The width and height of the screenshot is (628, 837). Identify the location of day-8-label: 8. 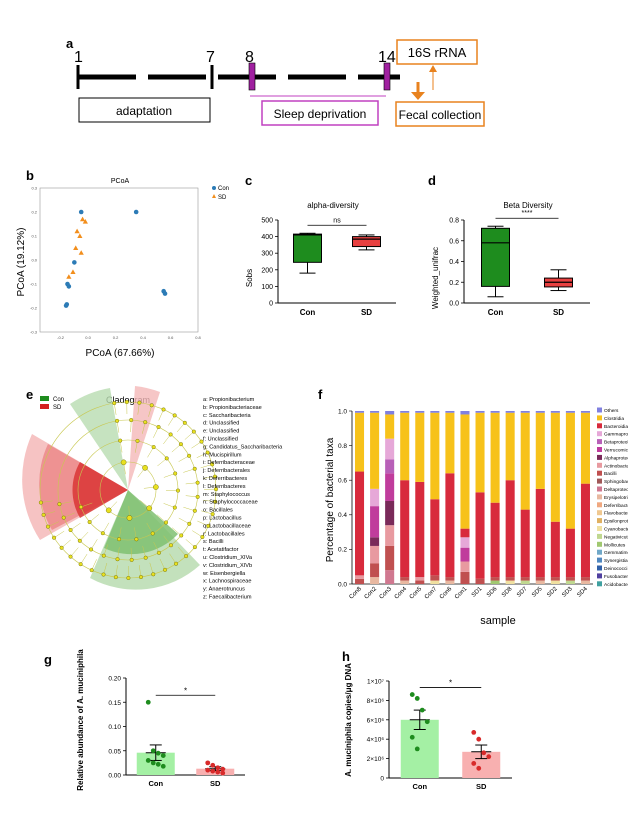
(249, 57).